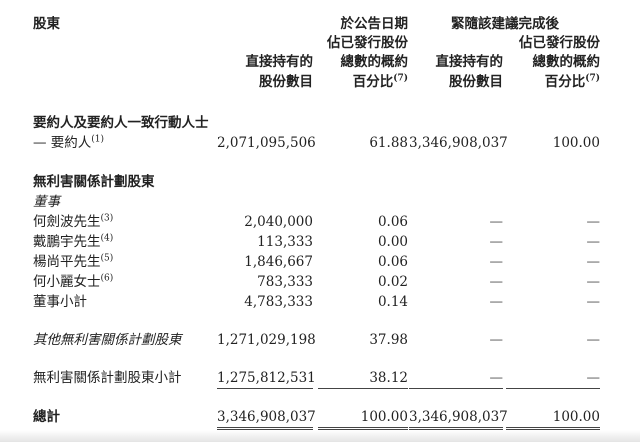 The image size is (640, 442). Describe the element at coordinates (505, 24) in the screenshot. I see `after-completion-header: 緊隨該建議完成後` at that location.